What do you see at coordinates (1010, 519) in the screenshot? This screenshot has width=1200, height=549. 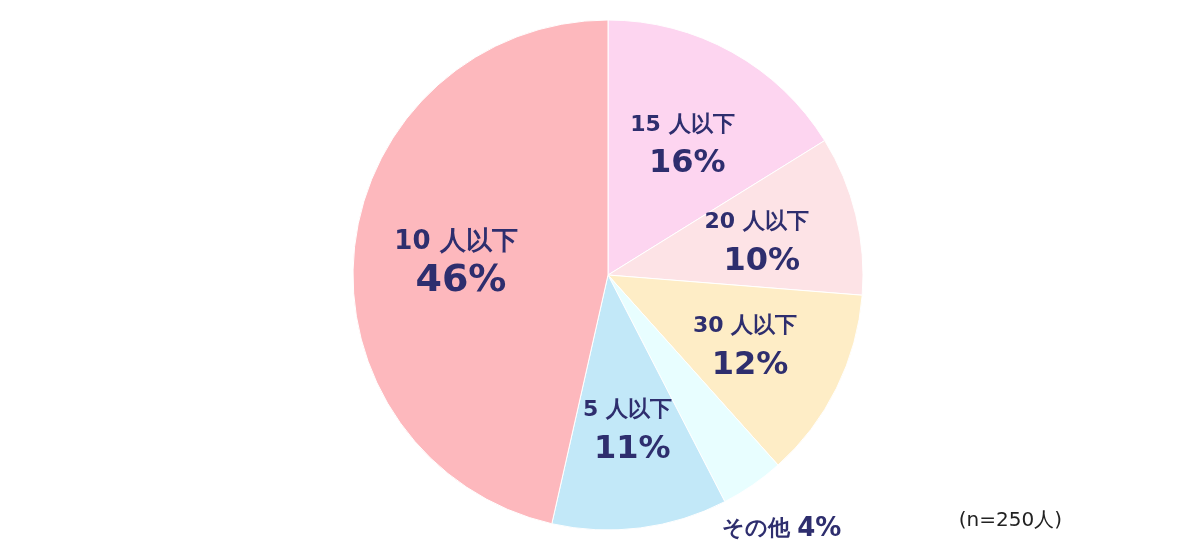 I see `text: (n=250人)` at bounding box center [1010, 519].